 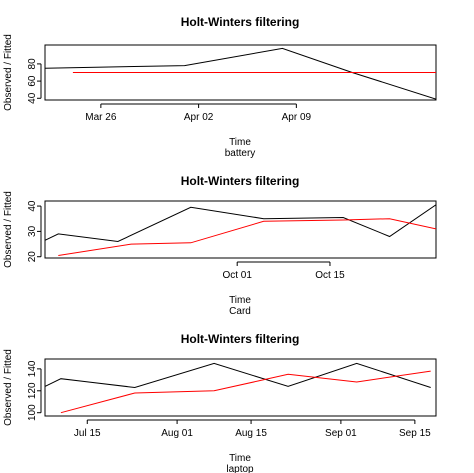 I want to click on y-tick-label: 30, so click(x=32, y=231).